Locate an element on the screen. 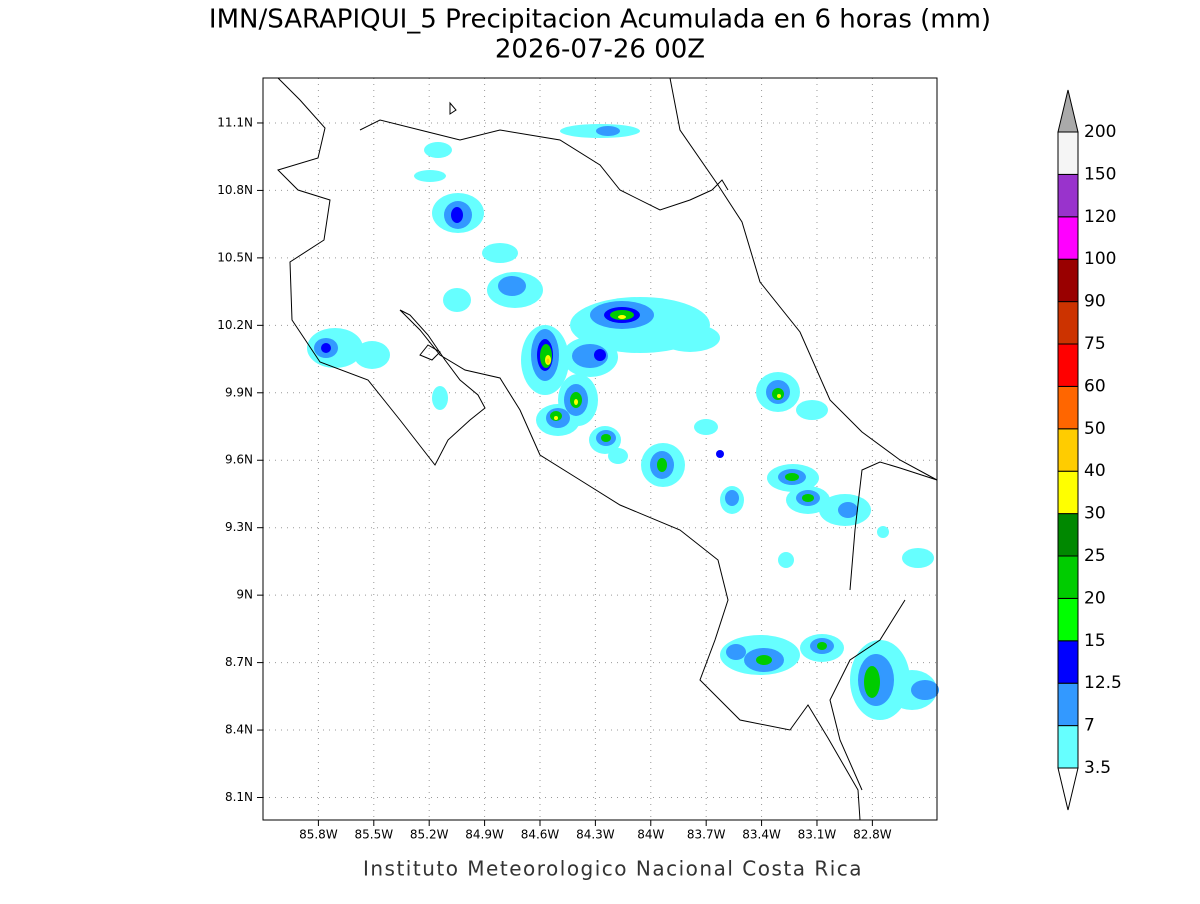 The image size is (1200, 904). x-tick-label: 84W is located at coordinates (650, 835).